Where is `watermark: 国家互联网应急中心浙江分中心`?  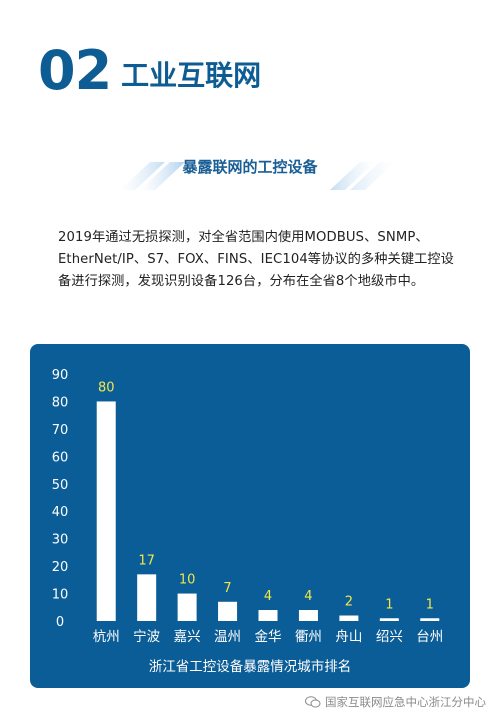
watermark: 国家互联网应急中心浙江分中心 is located at coordinates (395, 702).